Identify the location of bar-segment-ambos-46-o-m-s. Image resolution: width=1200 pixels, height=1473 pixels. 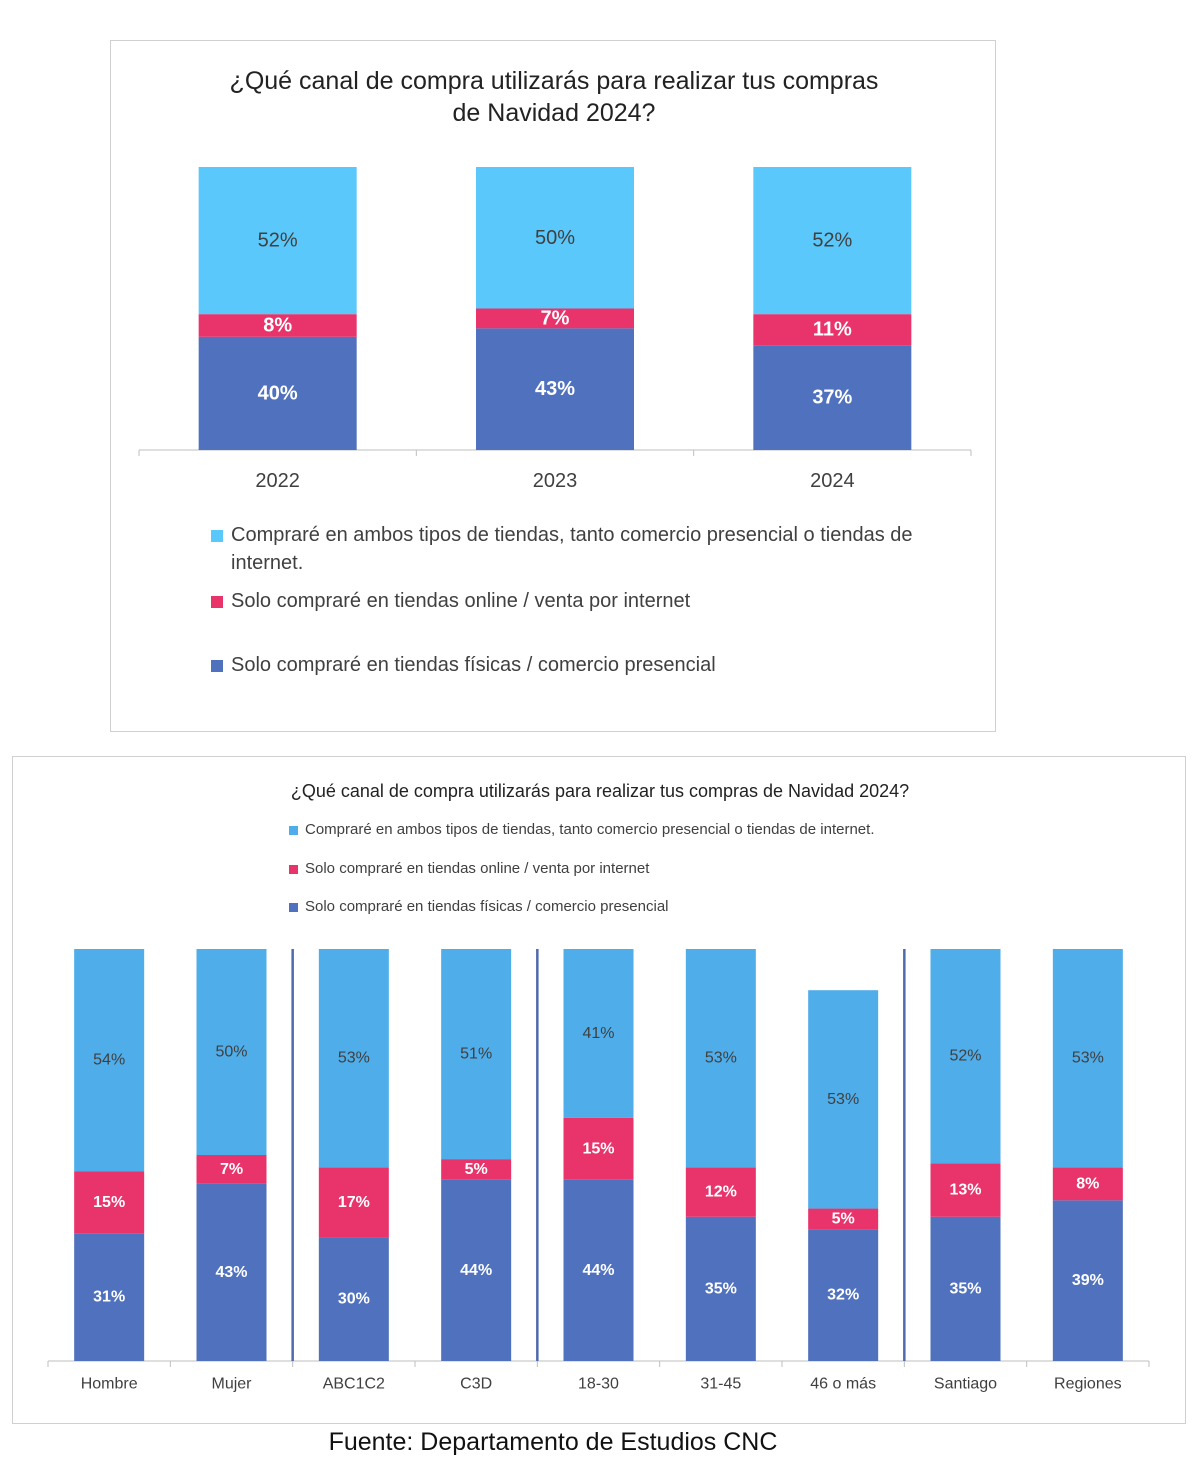
(843, 1099).